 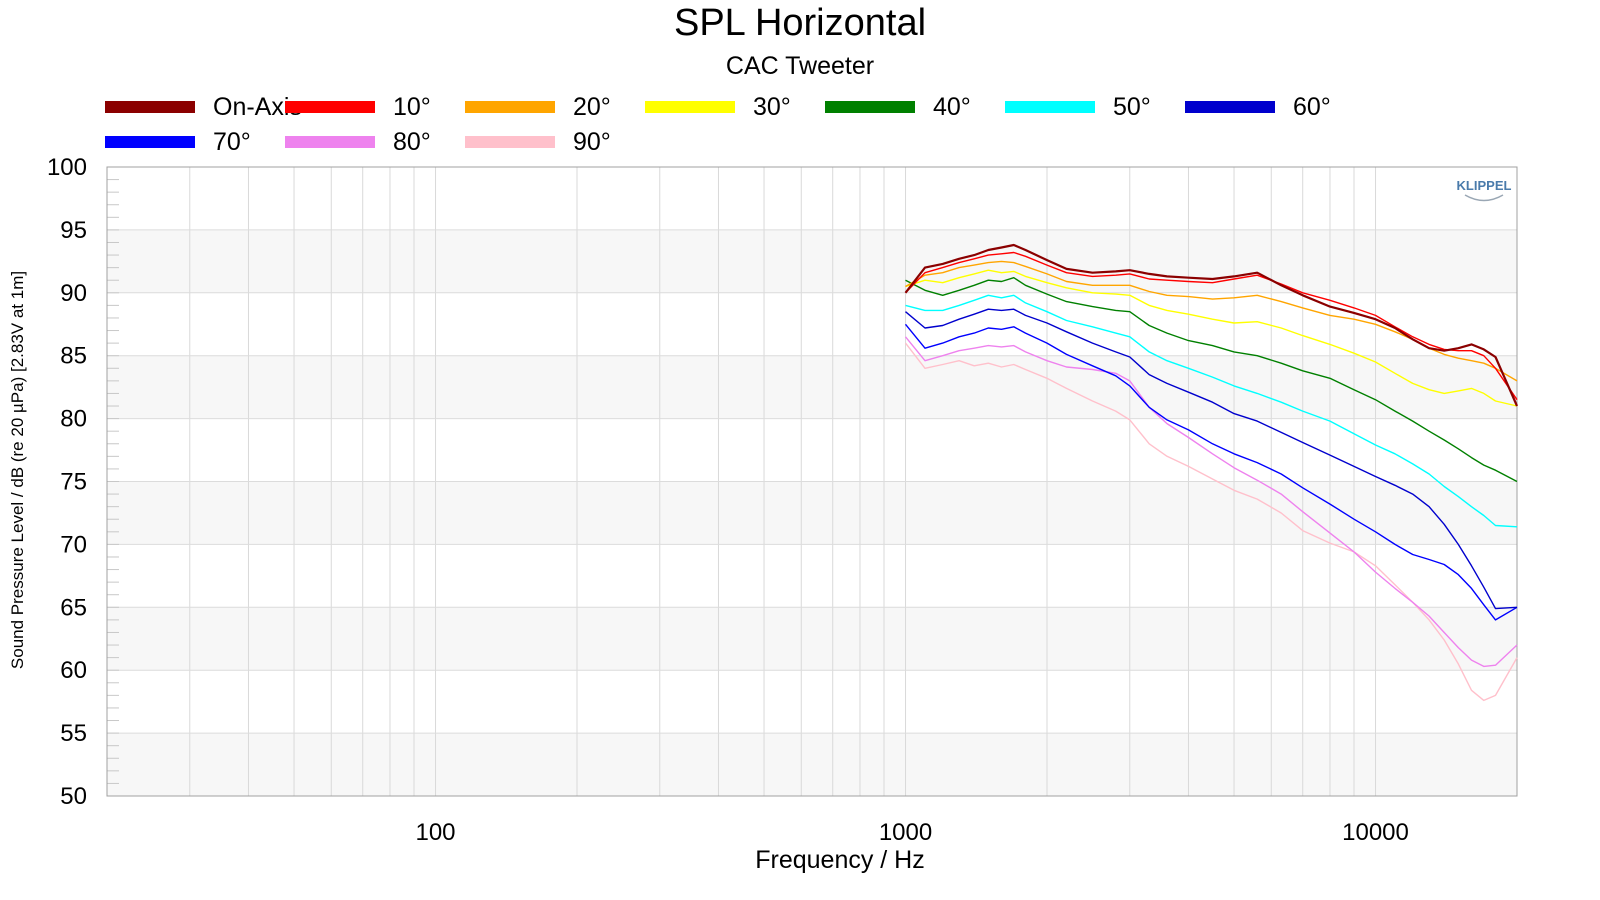 I want to click on legend-item: 90°, so click(x=538, y=142).